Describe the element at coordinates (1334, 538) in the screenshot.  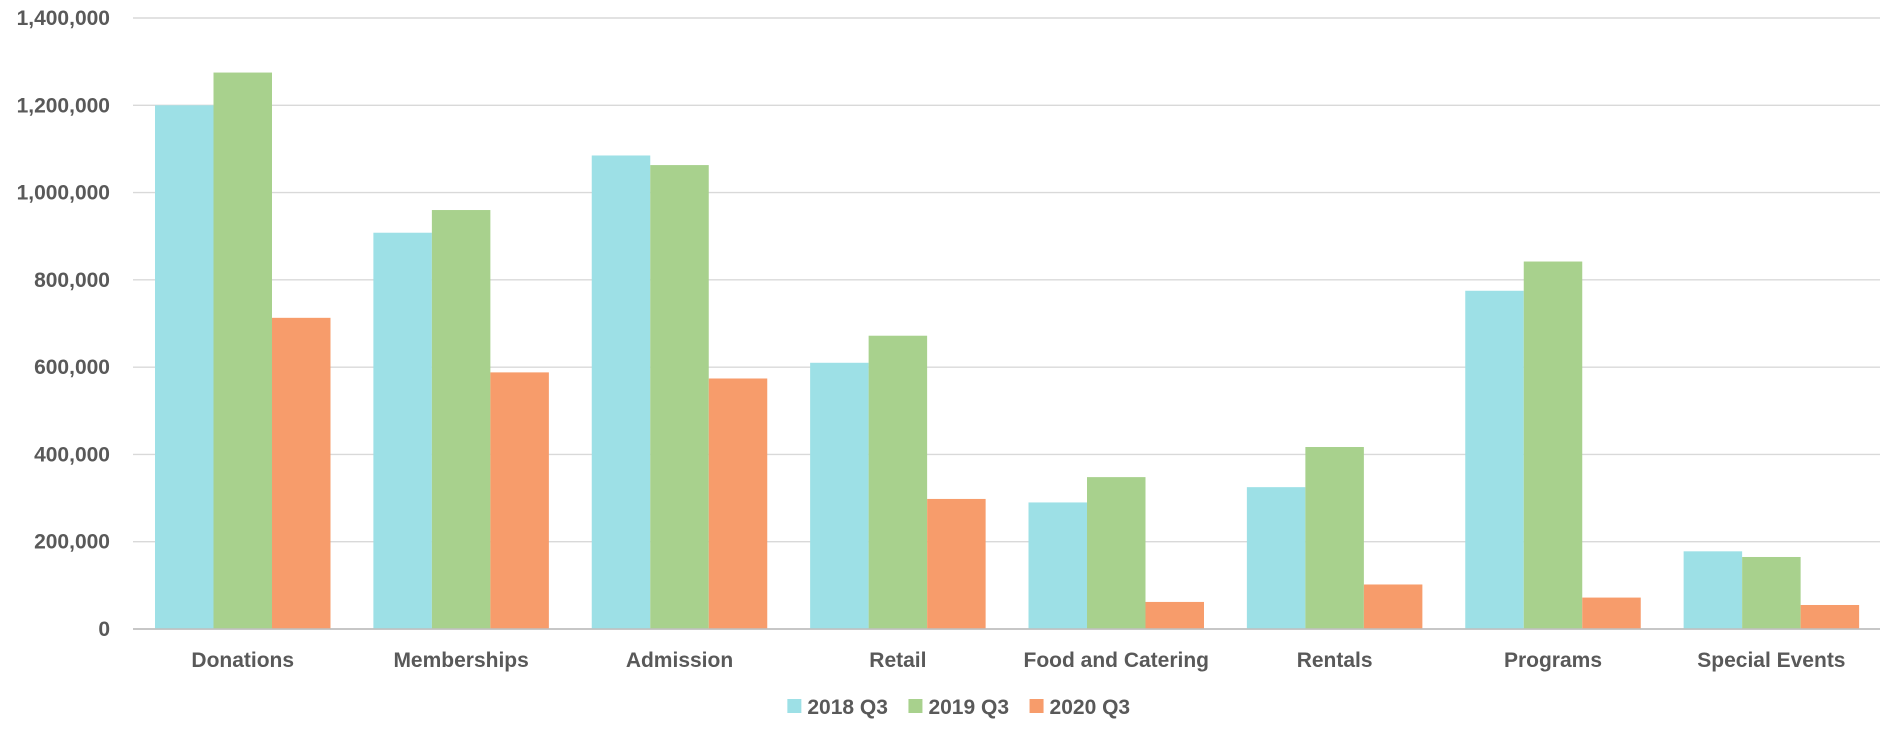
I see `bar-rentals-2019-q3` at that location.